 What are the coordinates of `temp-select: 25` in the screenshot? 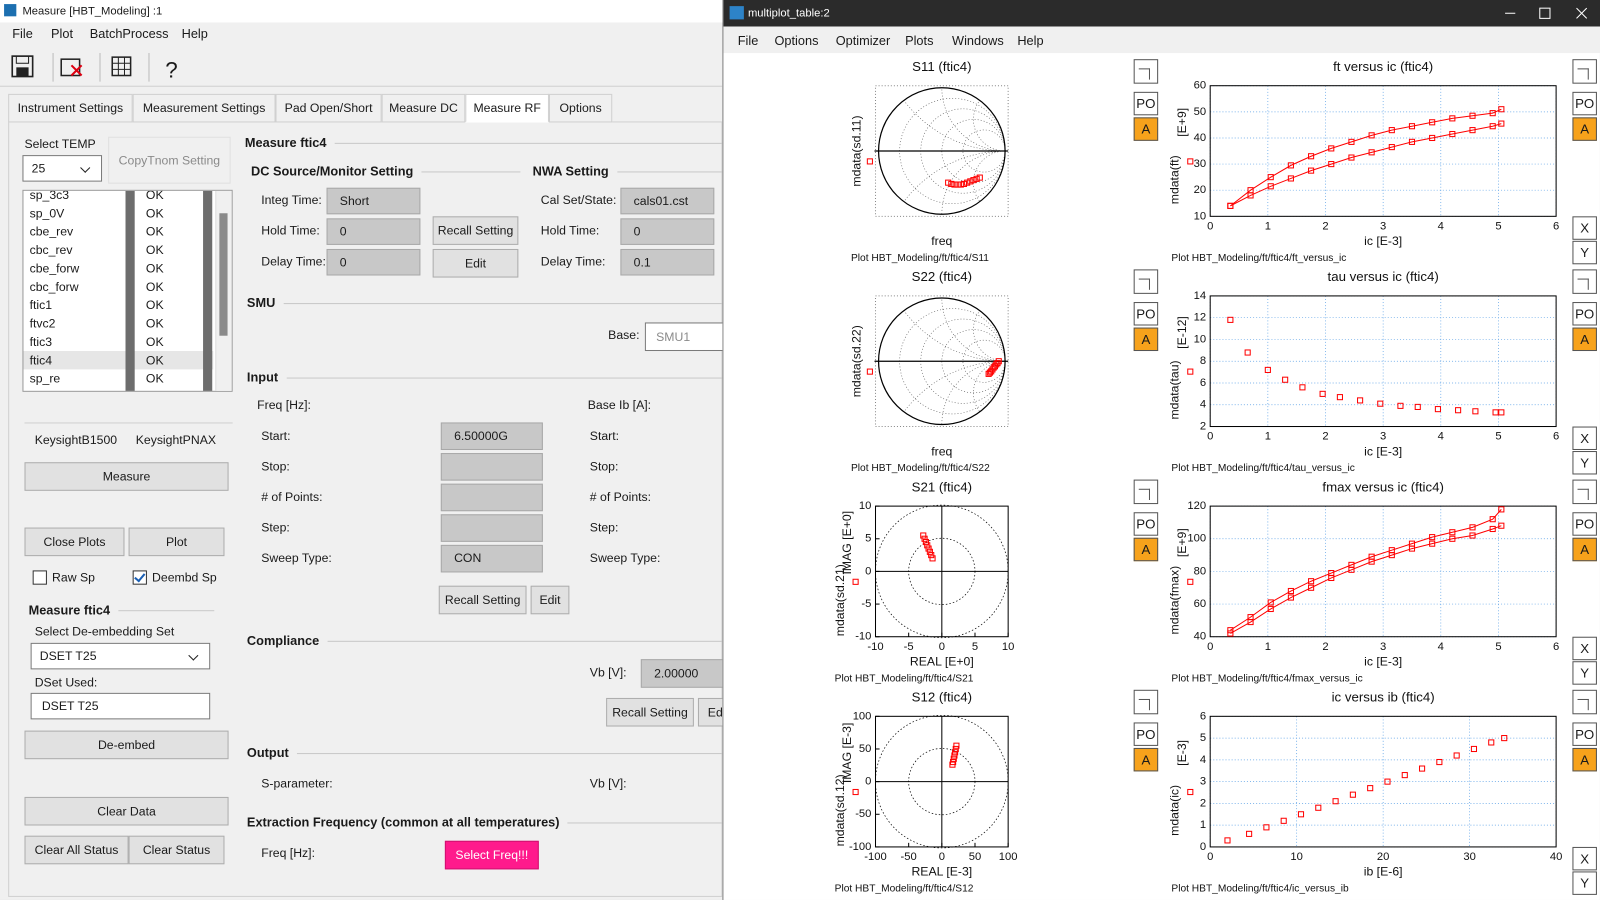 It's located at (62, 168).